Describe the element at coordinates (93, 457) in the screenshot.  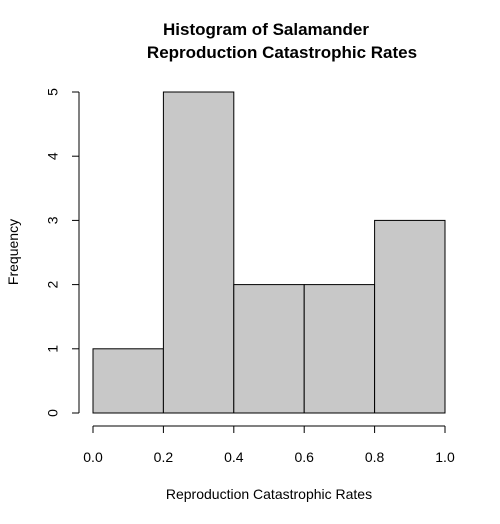
I see `x-tick-label-0: 0.0` at that location.